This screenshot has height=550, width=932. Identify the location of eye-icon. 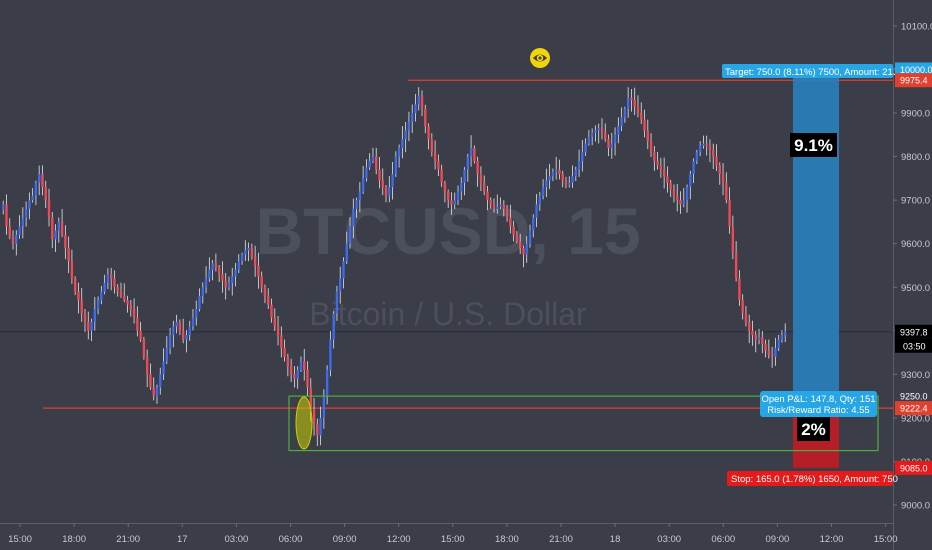
(540, 58).